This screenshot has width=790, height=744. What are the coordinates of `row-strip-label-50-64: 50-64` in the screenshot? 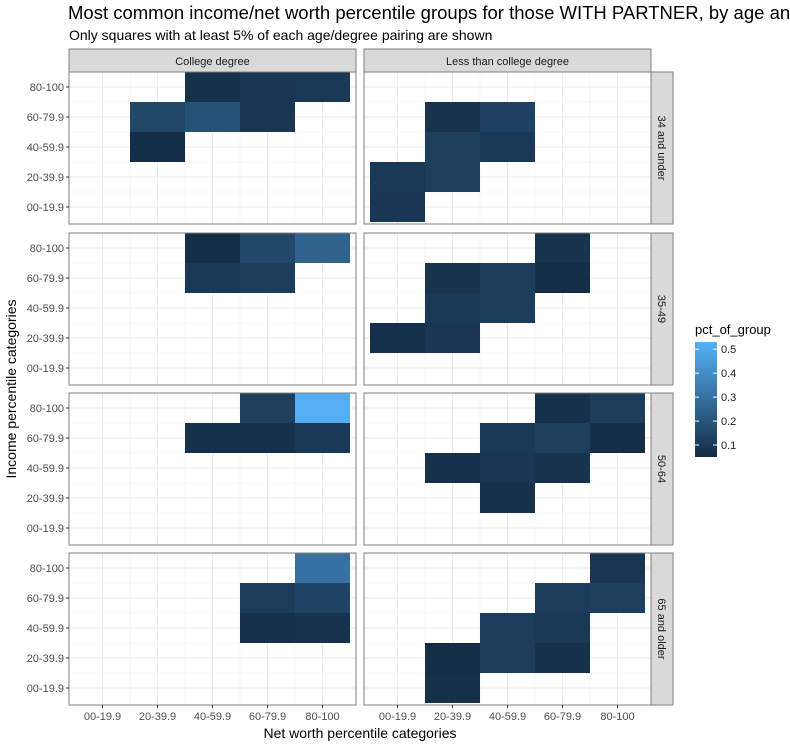 It's located at (661, 469).